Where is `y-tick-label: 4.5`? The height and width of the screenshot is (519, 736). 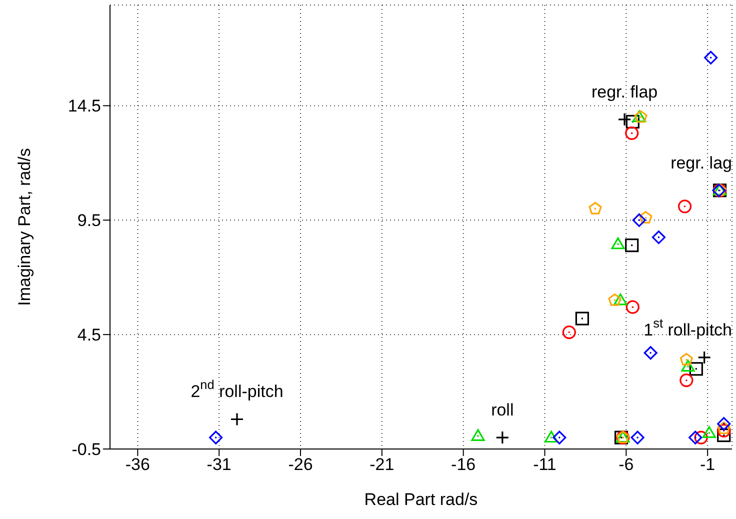
y-tick-label: 4.5 is located at coordinates (89, 335).